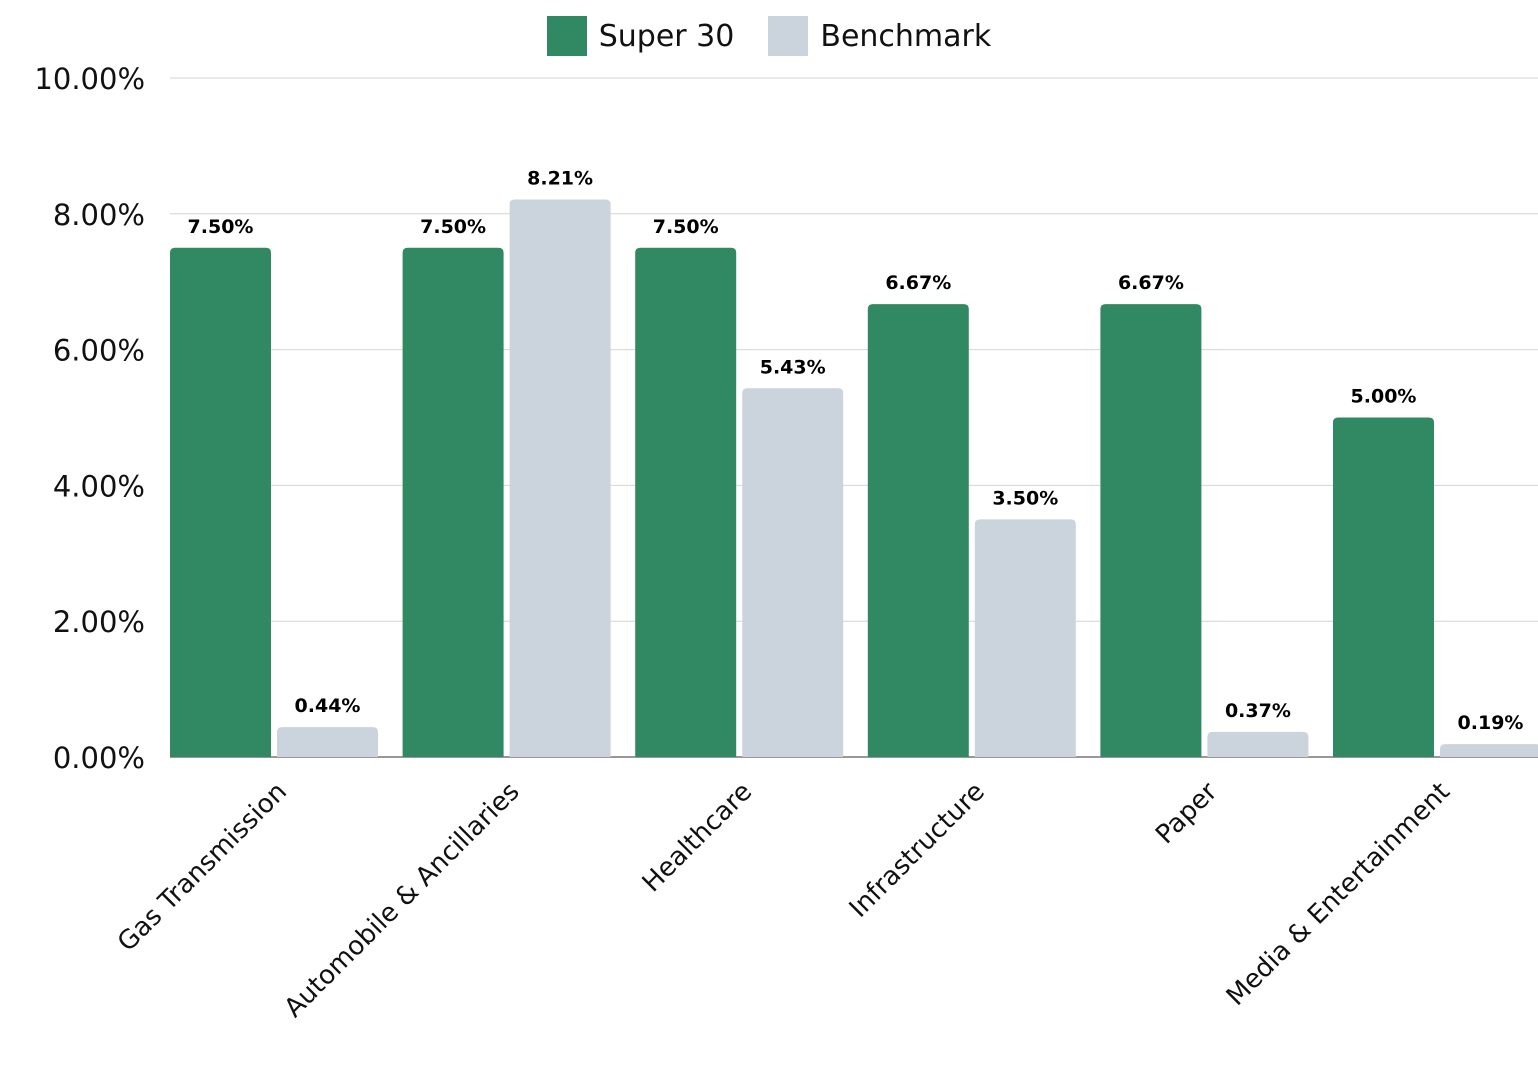 This screenshot has width=1538, height=1068. What do you see at coordinates (99, 622) in the screenshot?
I see `y-tick-label: 2.00%` at bounding box center [99, 622].